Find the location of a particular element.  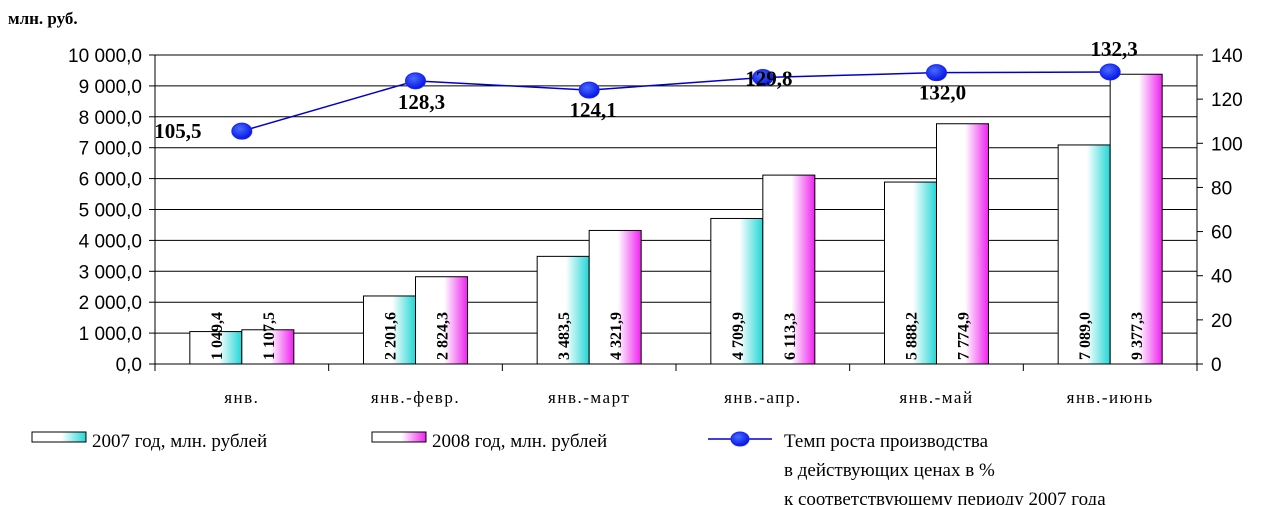

y-unit-label: млн. руб. is located at coordinates (43, 18).